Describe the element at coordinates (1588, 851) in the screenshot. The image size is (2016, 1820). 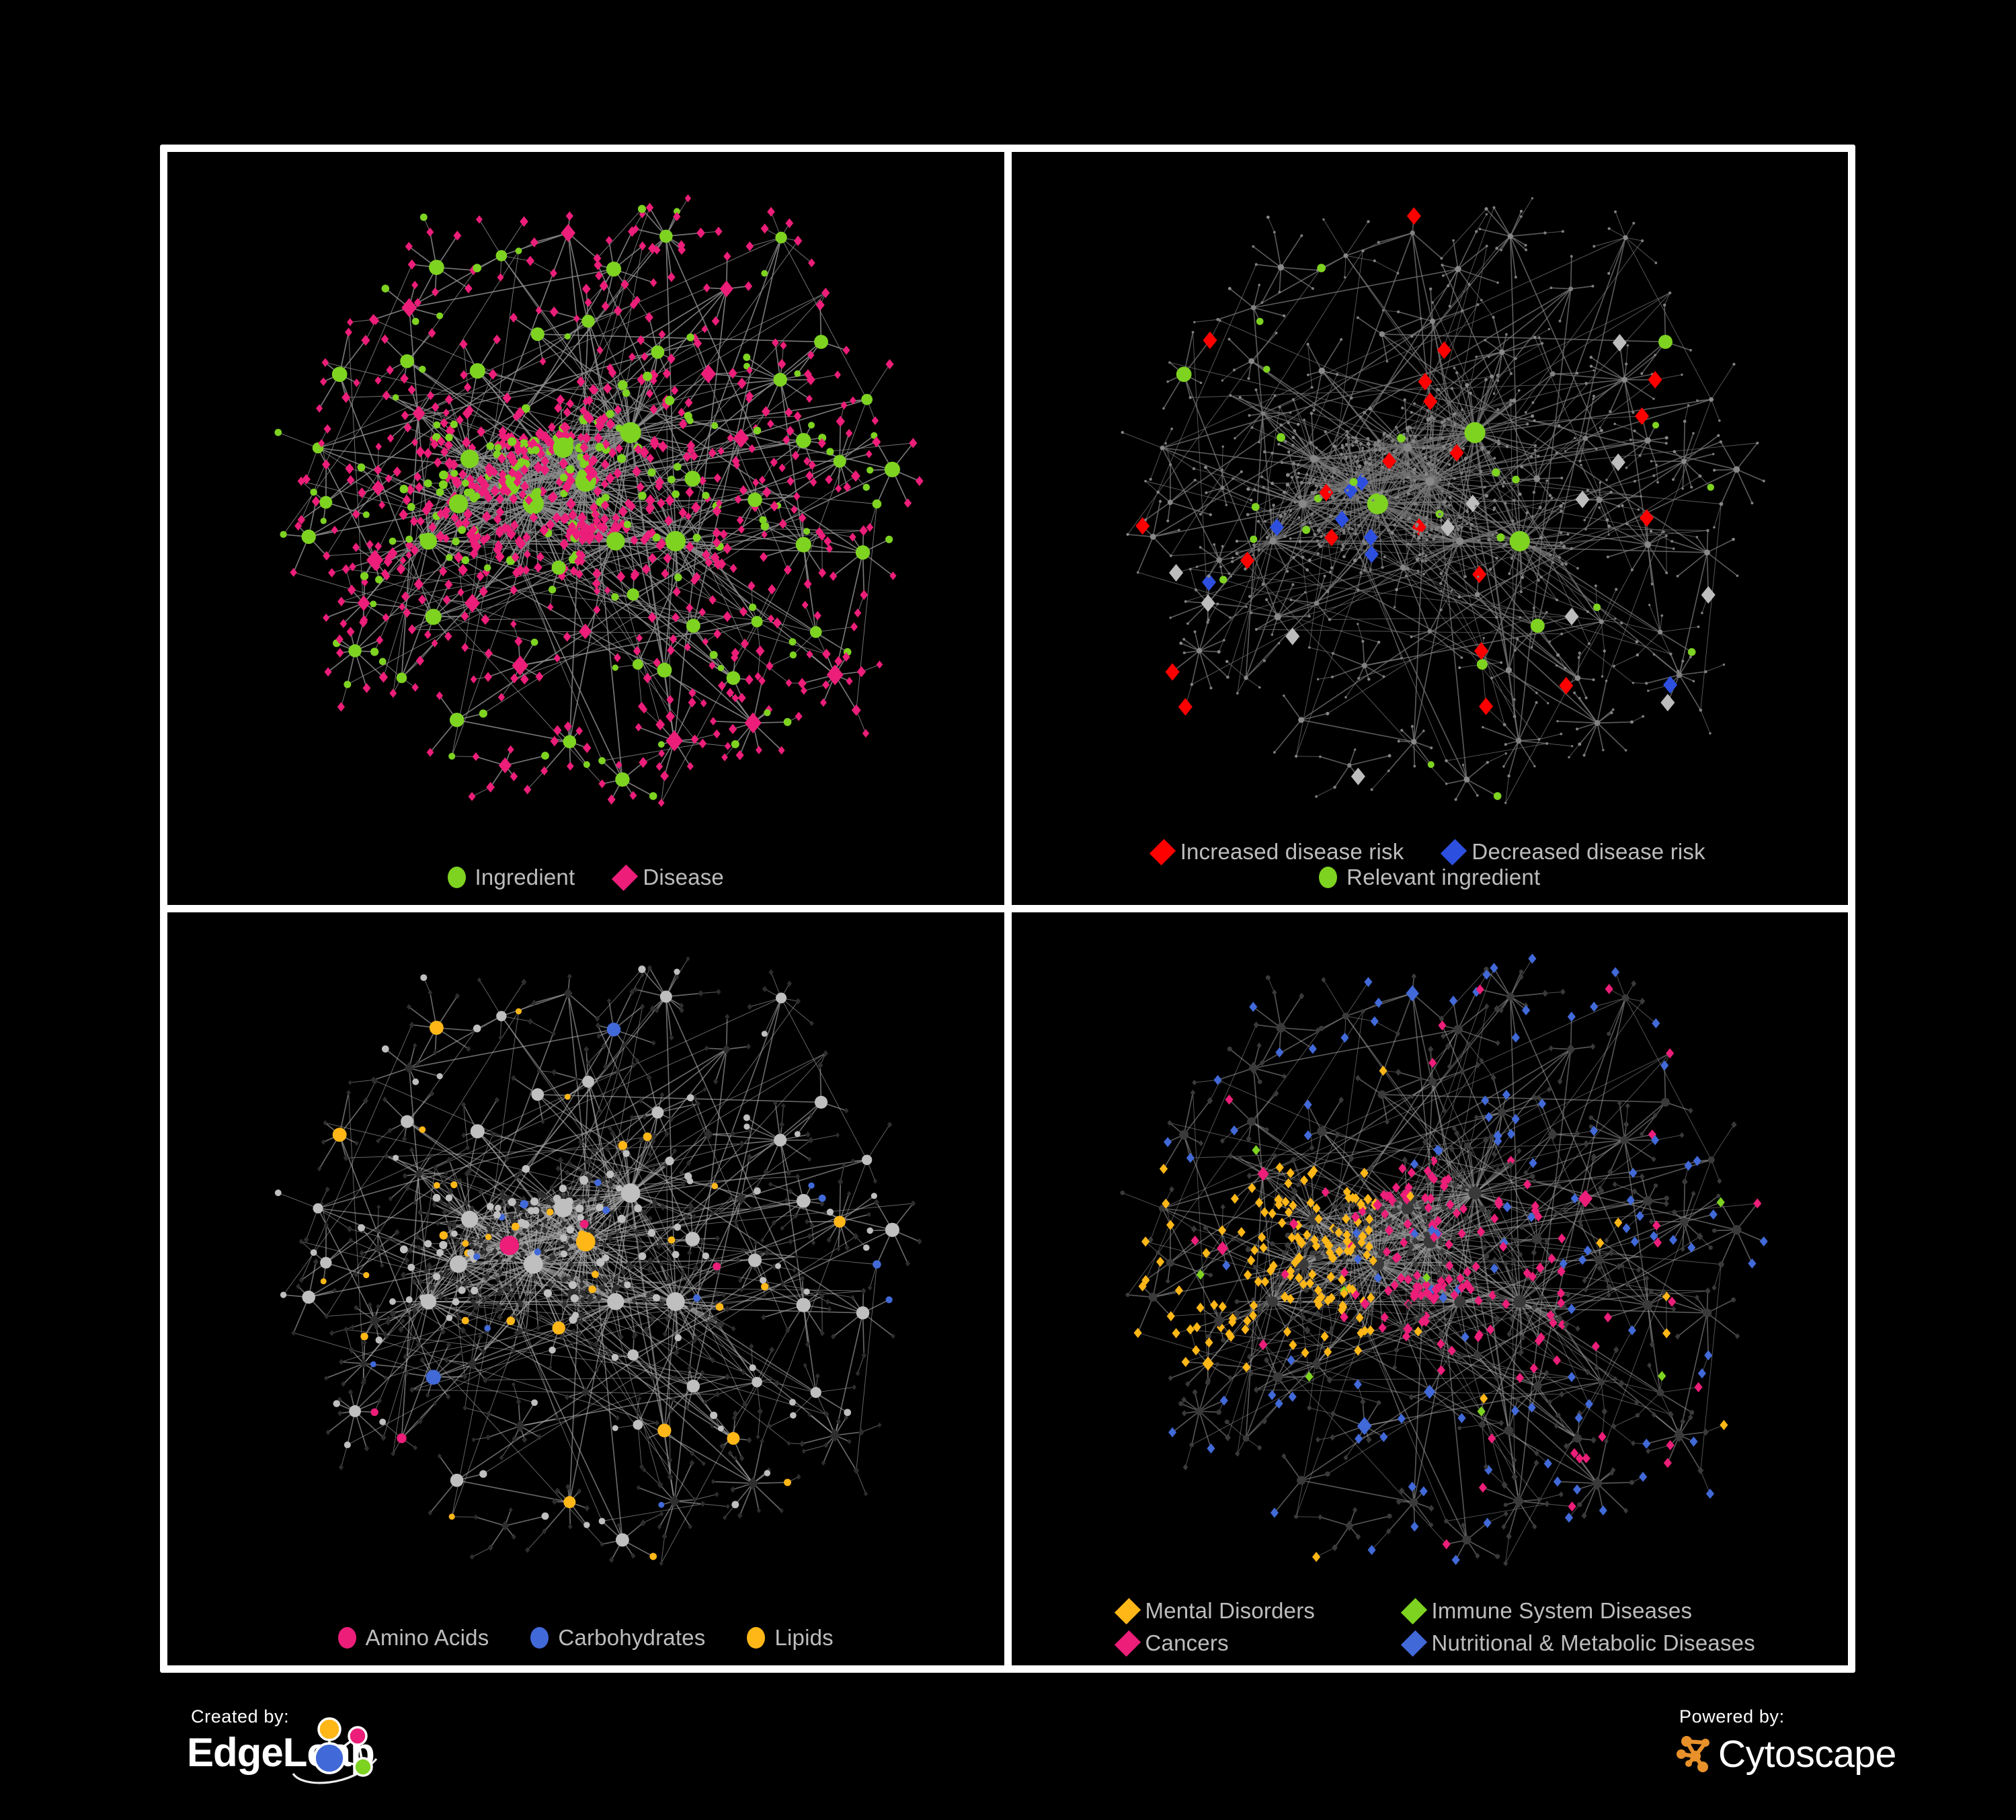
I see `legend-item-label: Decreased disease risk` at that location.